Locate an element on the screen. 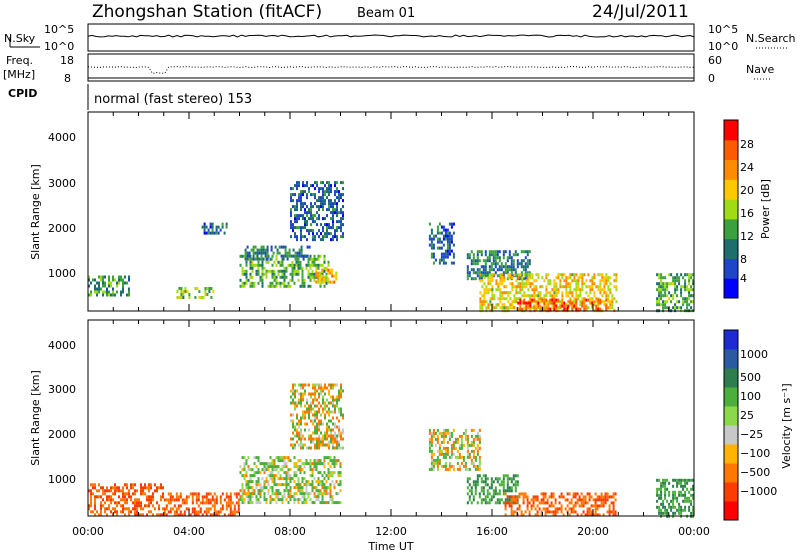  colorbar-swatch is located at coordinates (731, 150).